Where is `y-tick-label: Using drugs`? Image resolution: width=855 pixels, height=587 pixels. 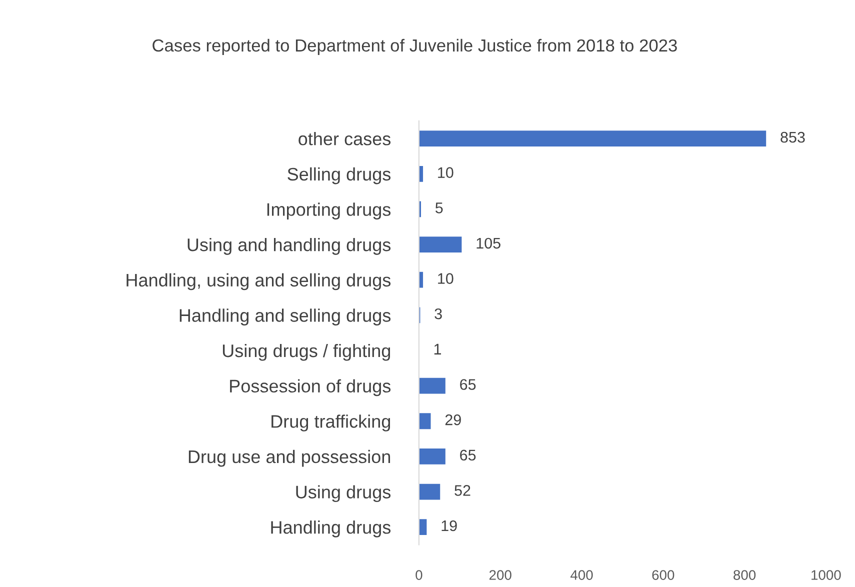 y-tick-label: Using drugs is located at coordinates (343, 493).